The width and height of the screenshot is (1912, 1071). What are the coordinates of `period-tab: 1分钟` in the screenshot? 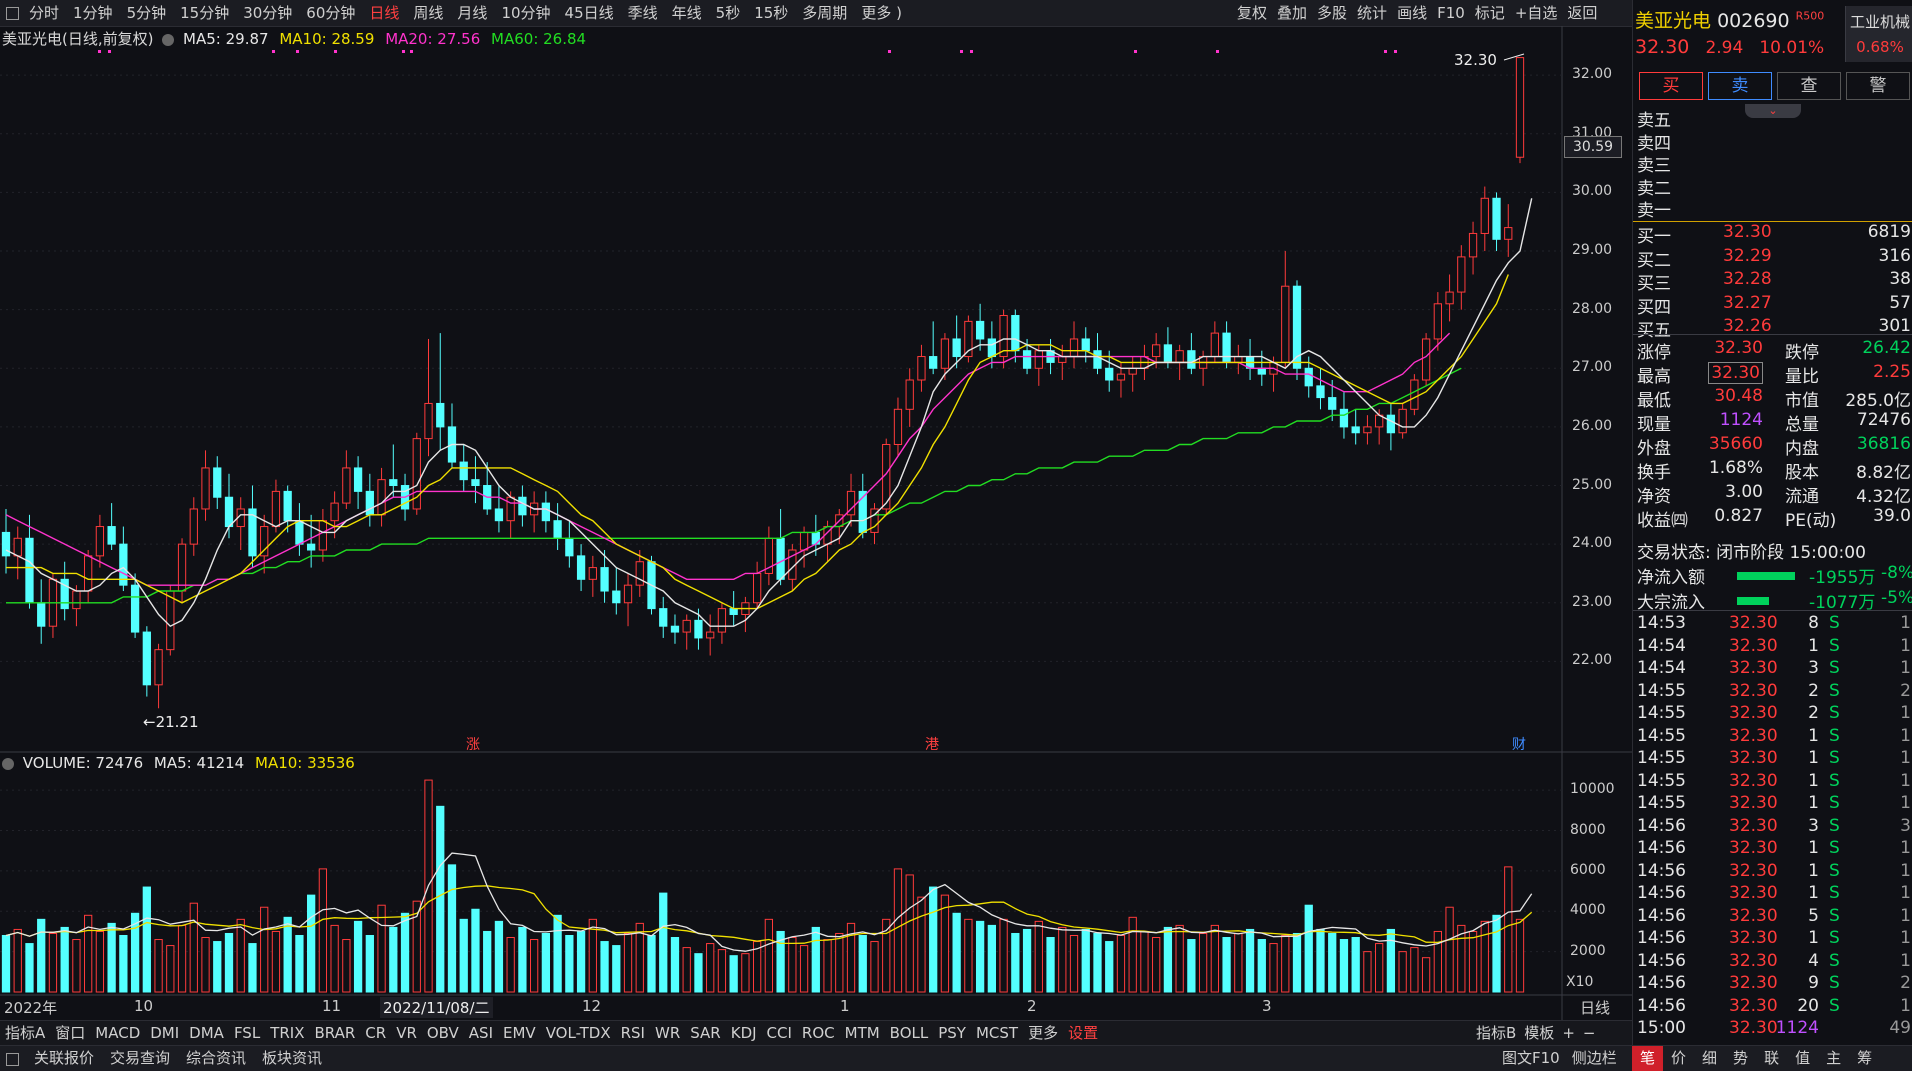 It's located at (93, 13).